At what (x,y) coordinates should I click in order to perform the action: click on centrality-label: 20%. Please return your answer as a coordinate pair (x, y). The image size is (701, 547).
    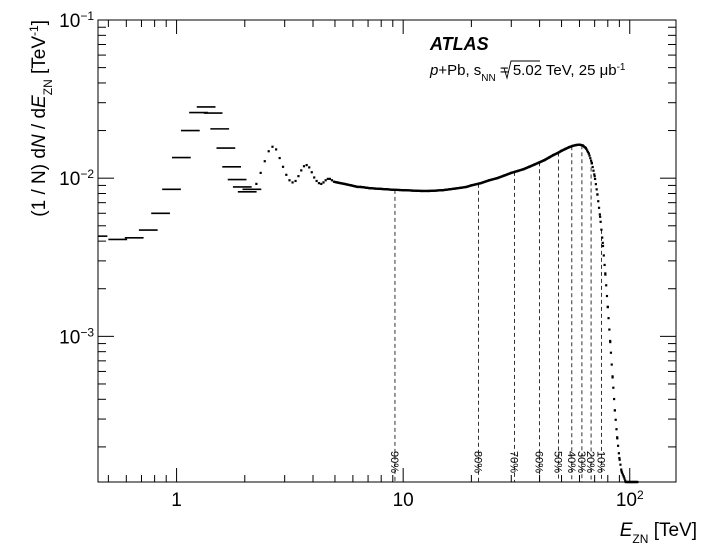
    Looking at the image, I should click on (590, 462).